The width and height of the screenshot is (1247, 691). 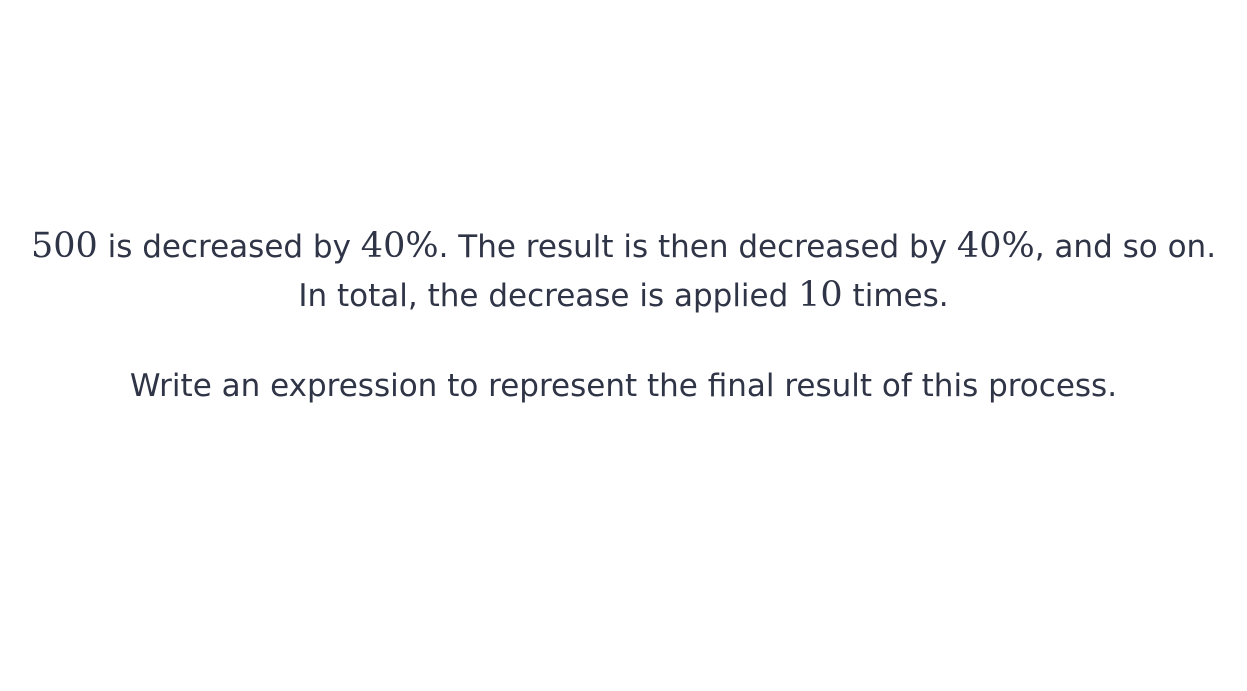 I want to click on statement-text: is decreased by, so click(x=229, y=247).